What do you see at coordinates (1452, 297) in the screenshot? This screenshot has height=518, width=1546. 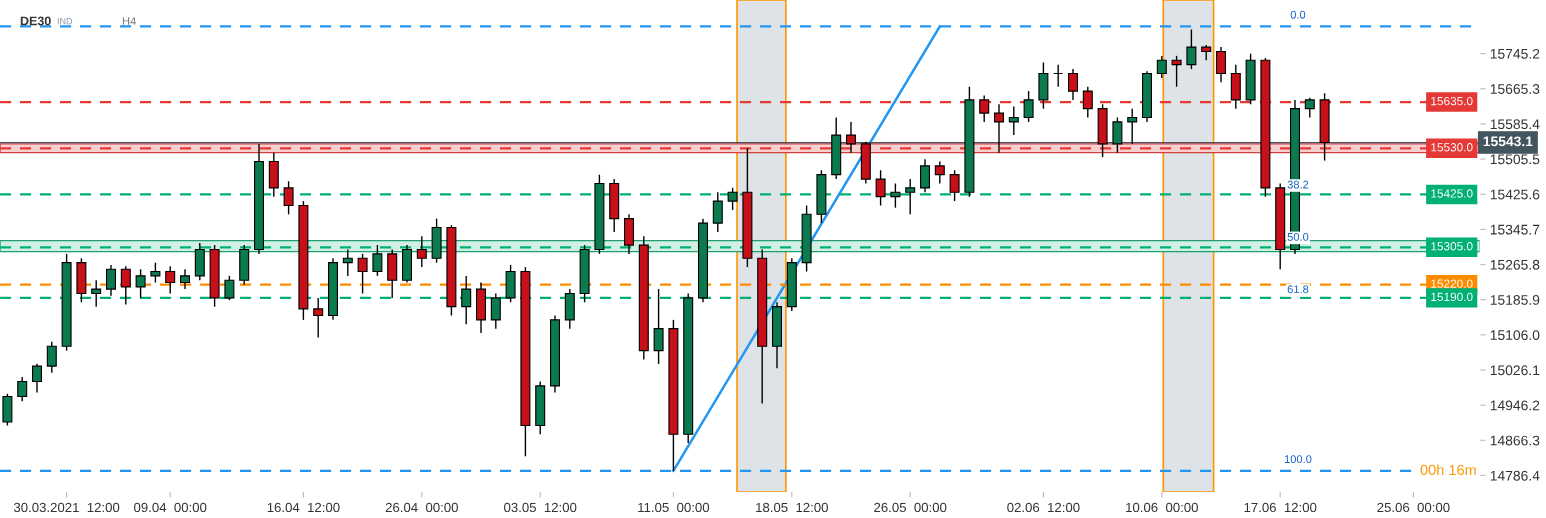 I see `ref-line-label: 15190.0` at bounding box center [1452, 297].